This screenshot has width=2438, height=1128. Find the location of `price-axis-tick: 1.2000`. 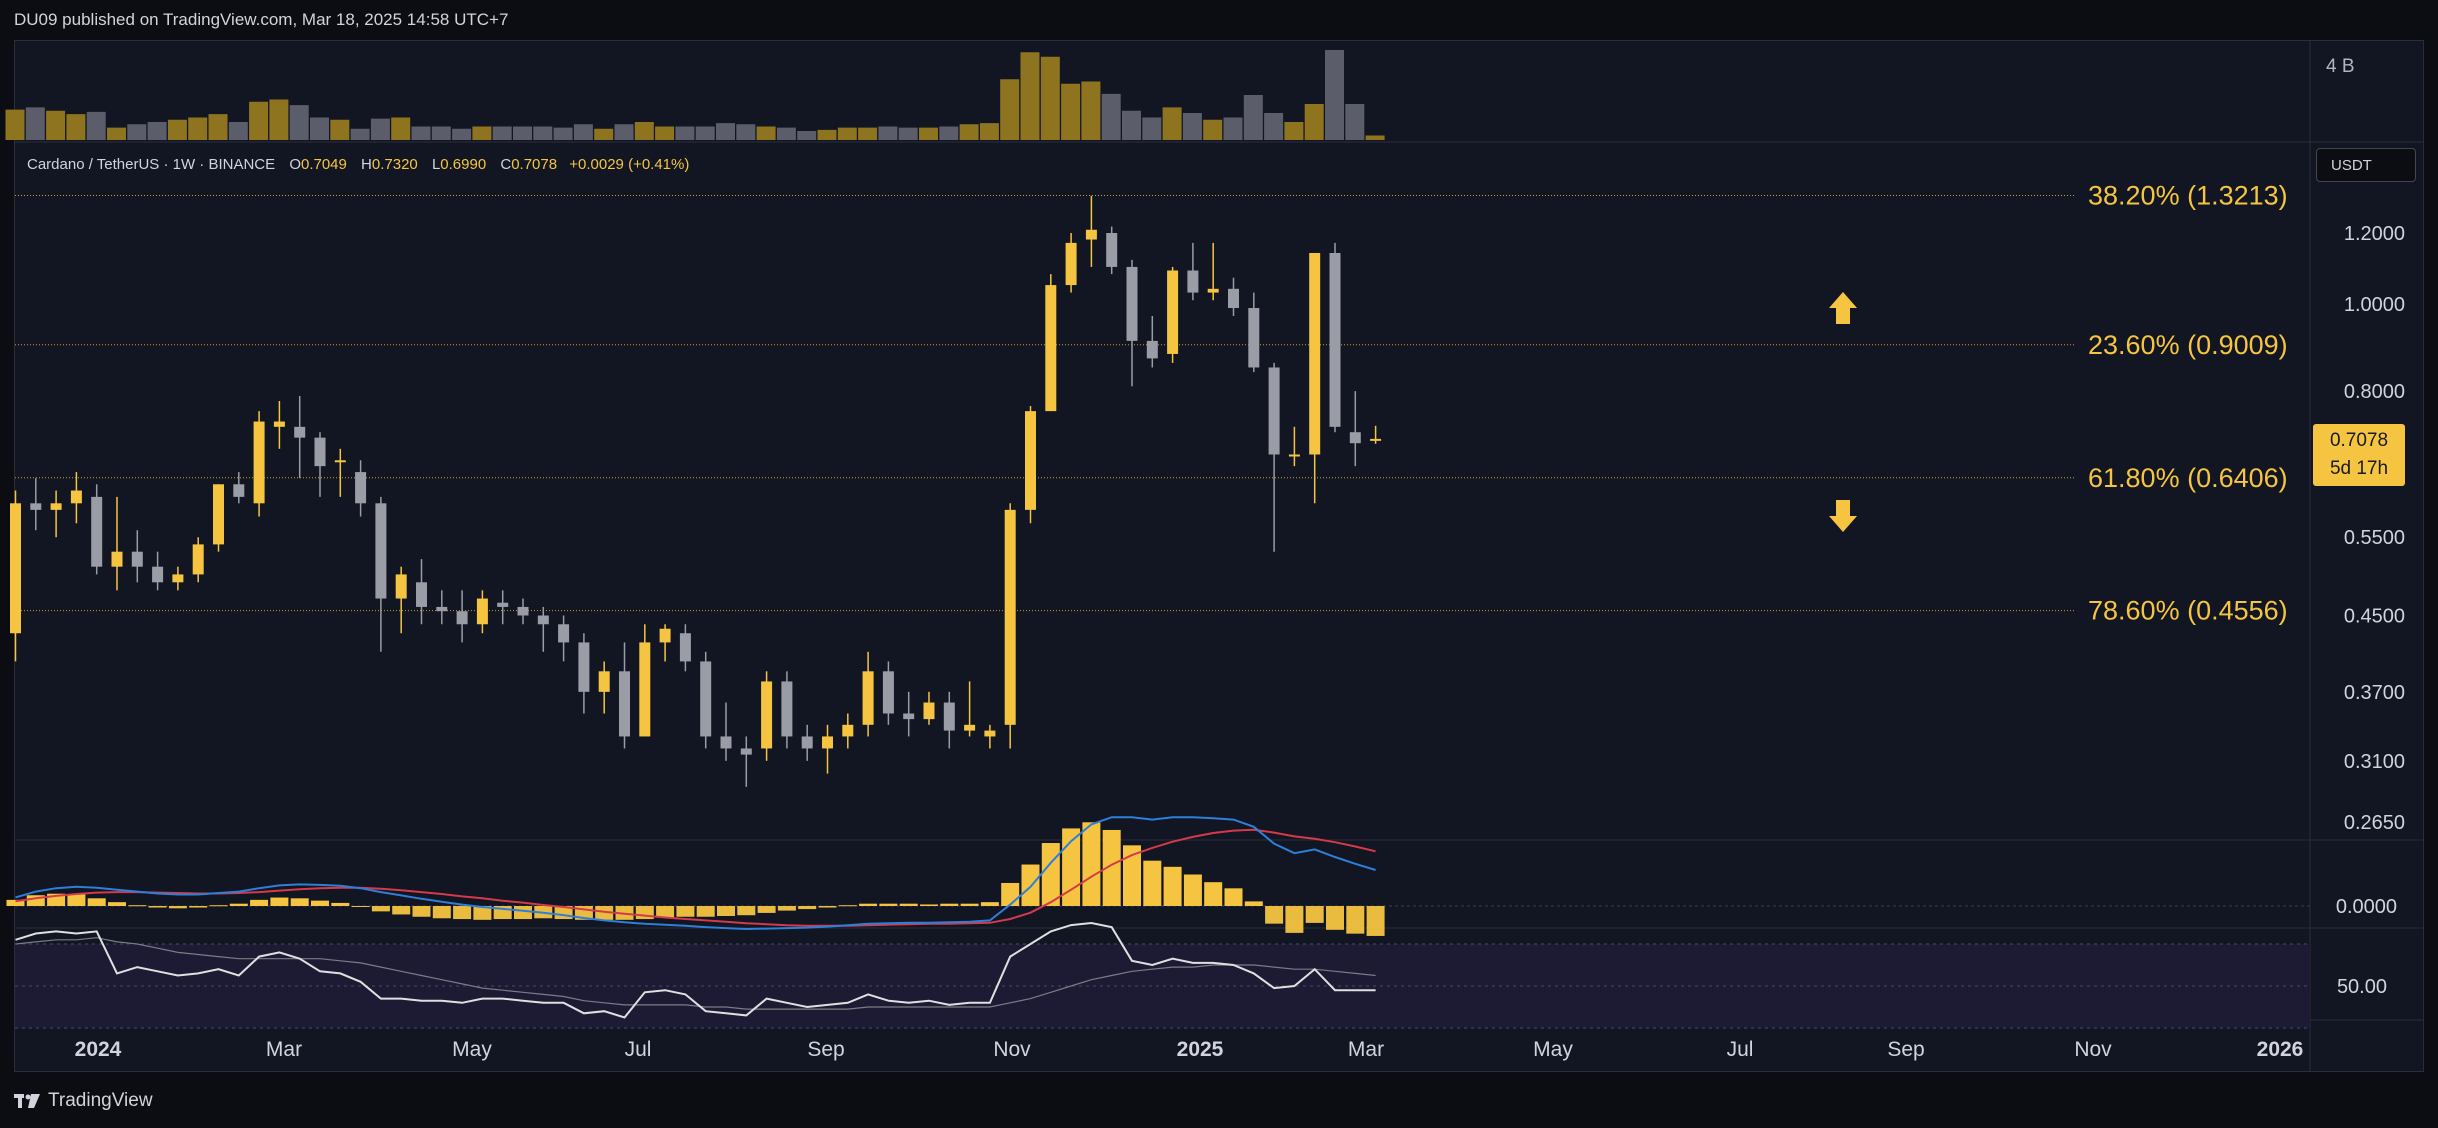

price-axis-tick: 1.2000 is located at coordinates (2374, 234).